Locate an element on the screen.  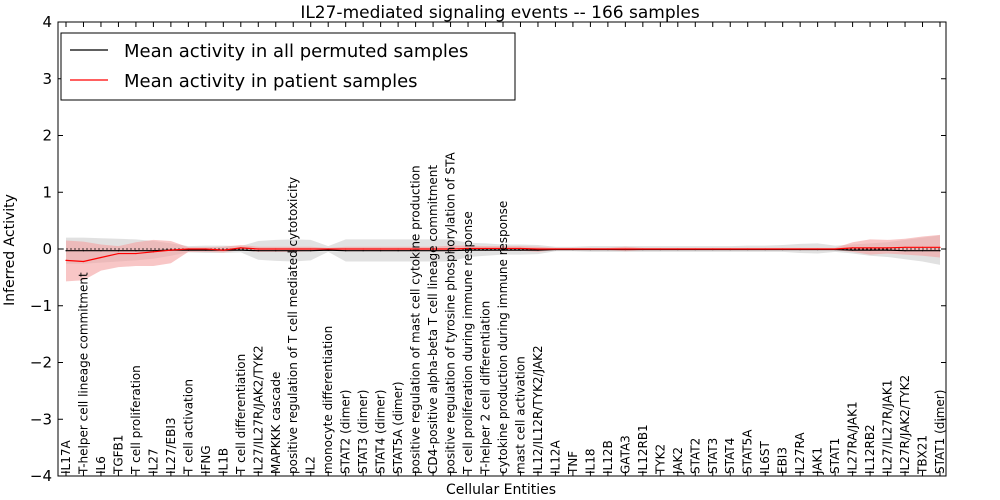
y-tick-label: −2 is located at coordinates (41, 363).